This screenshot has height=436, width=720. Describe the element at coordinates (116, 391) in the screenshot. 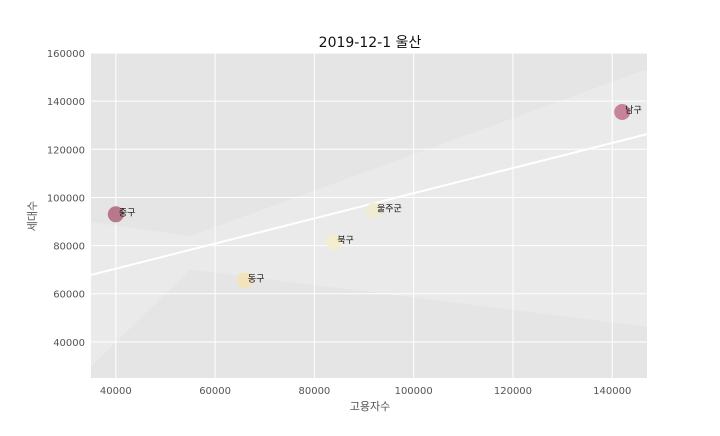

I see `x-tick-label: 40000` at that location.